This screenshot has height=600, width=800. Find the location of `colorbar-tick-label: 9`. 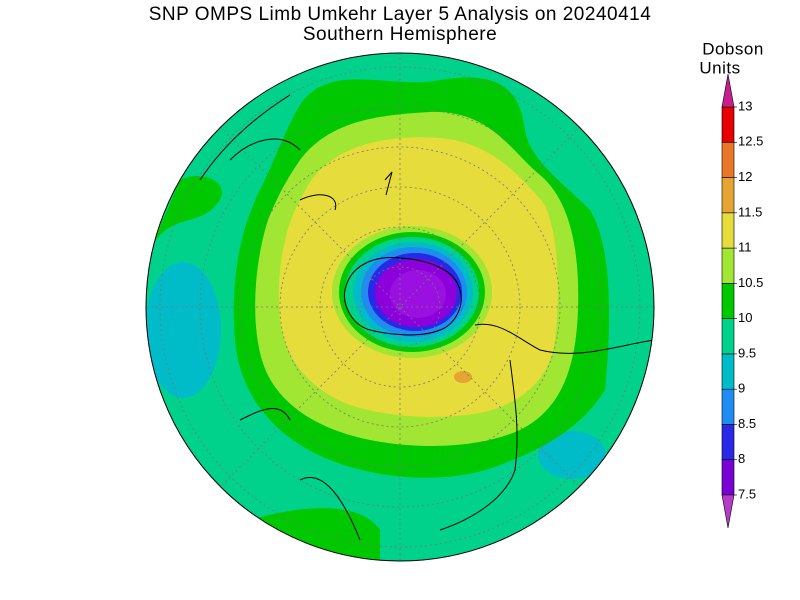

colorbar-tick-label: 9 is located at coordinates (741, 388).